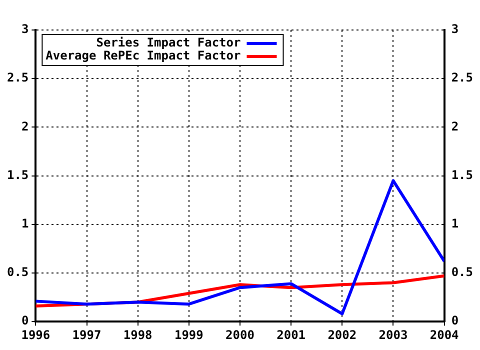 This screenshot has width=480, height=350. I want to click on y2-tick-label: 0.5, so click(462, 272).